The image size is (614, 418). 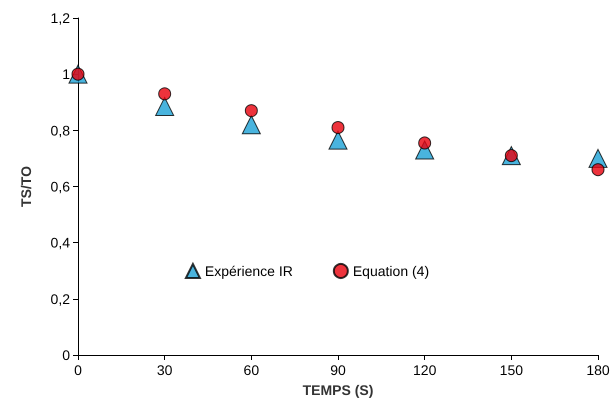 I want to click on y-tick-label: 1, so click(x=66, y=74).